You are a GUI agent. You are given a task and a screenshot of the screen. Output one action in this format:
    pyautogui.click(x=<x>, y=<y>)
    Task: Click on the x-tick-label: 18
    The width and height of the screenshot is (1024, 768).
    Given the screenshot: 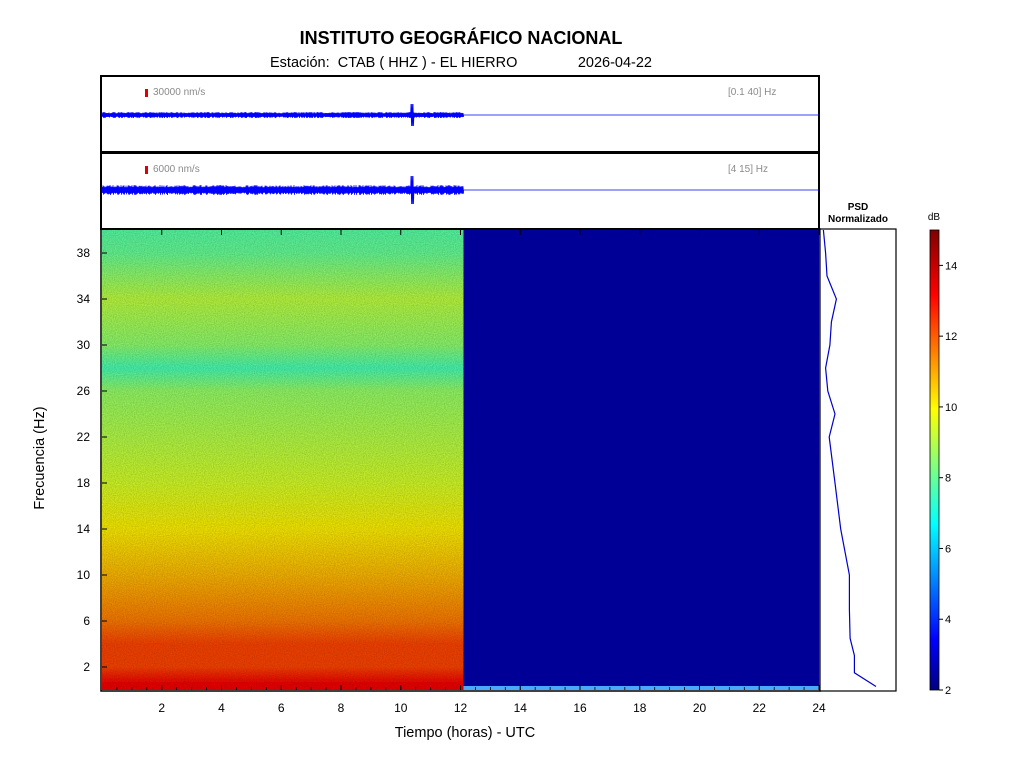 What is the action you would take?
    pyautogui.click(x=640, y=708)
    